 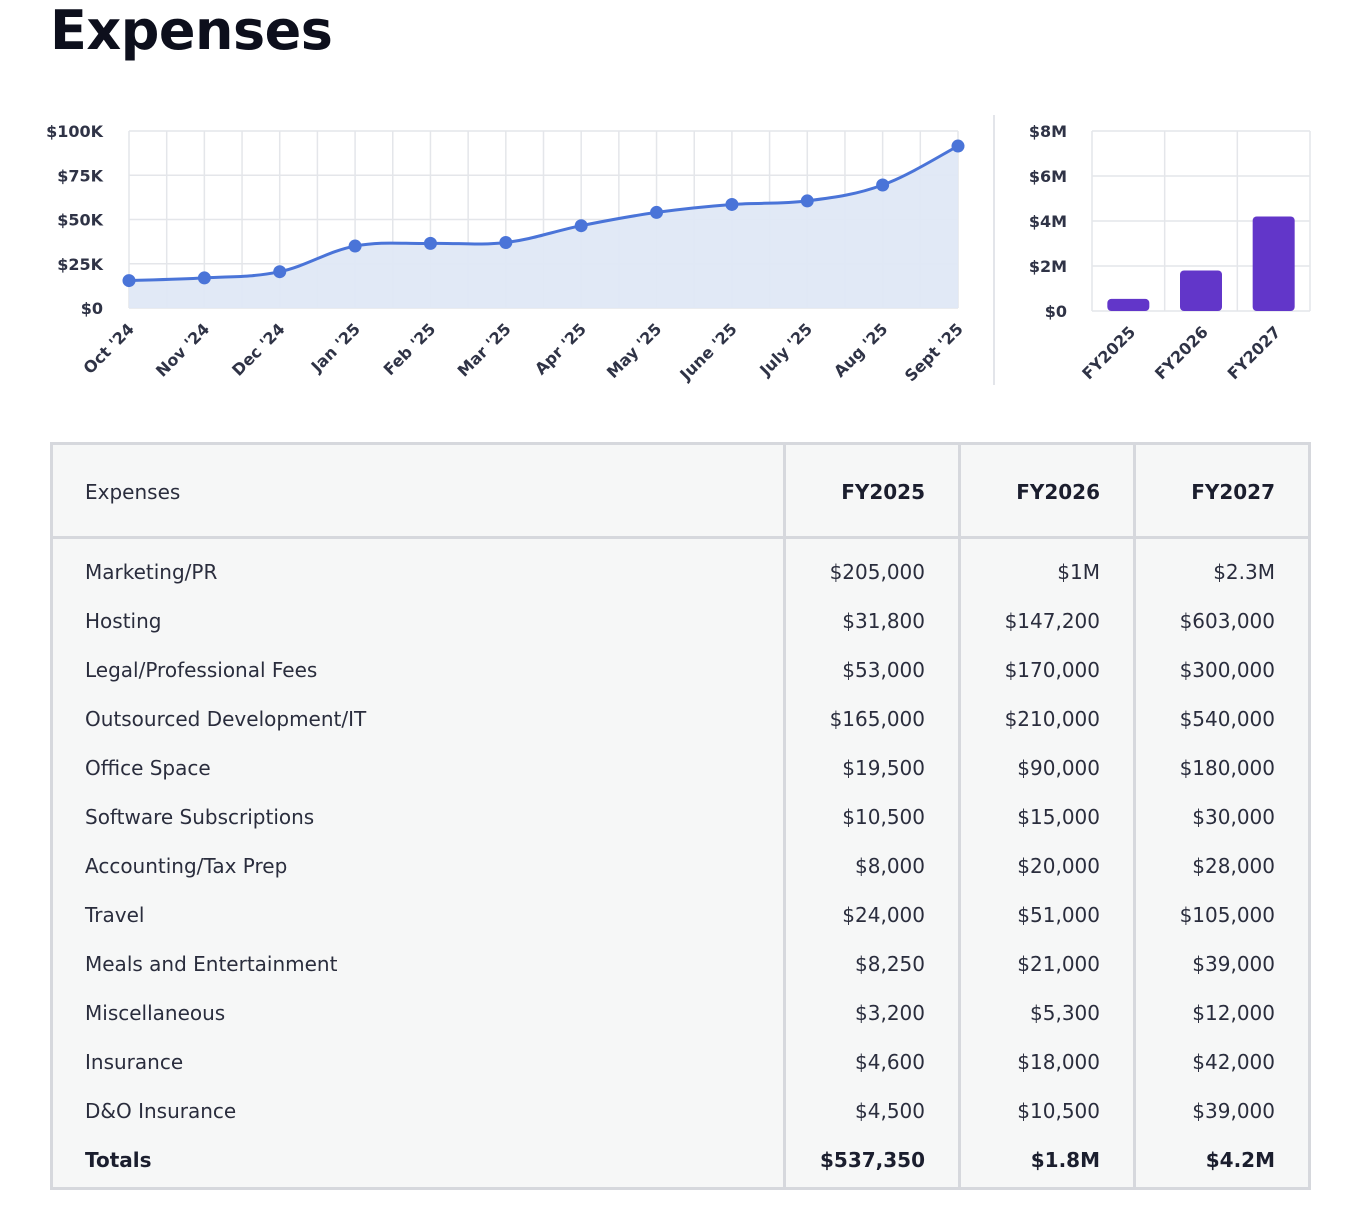 I want to click on totals-row: Totals $537,350 $1.8M $4.2M, so click(x=680, y=1172).